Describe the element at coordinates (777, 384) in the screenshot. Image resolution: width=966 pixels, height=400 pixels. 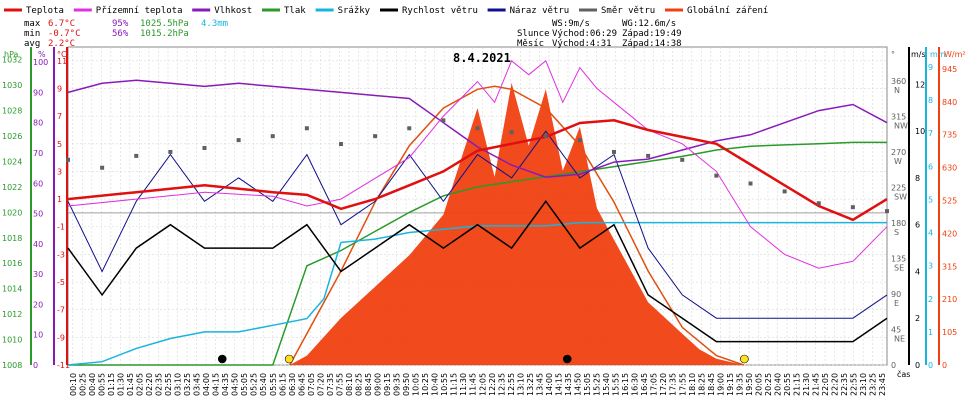
I see `x-tick-label: 20:40` at that location.